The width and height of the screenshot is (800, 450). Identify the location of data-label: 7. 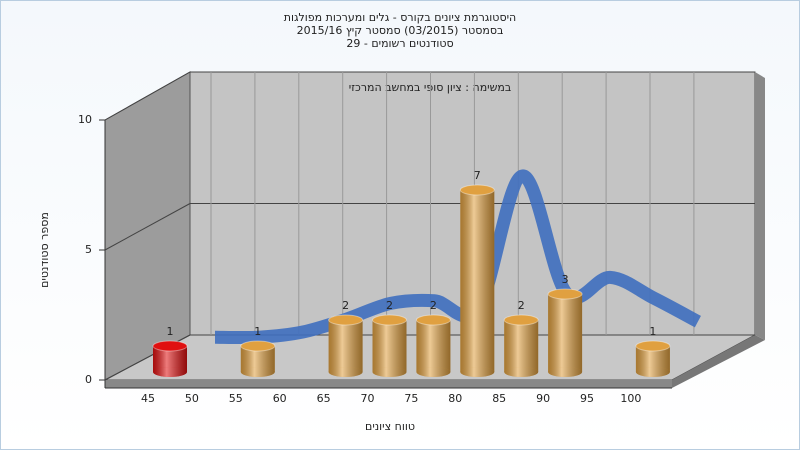
(477, 175).